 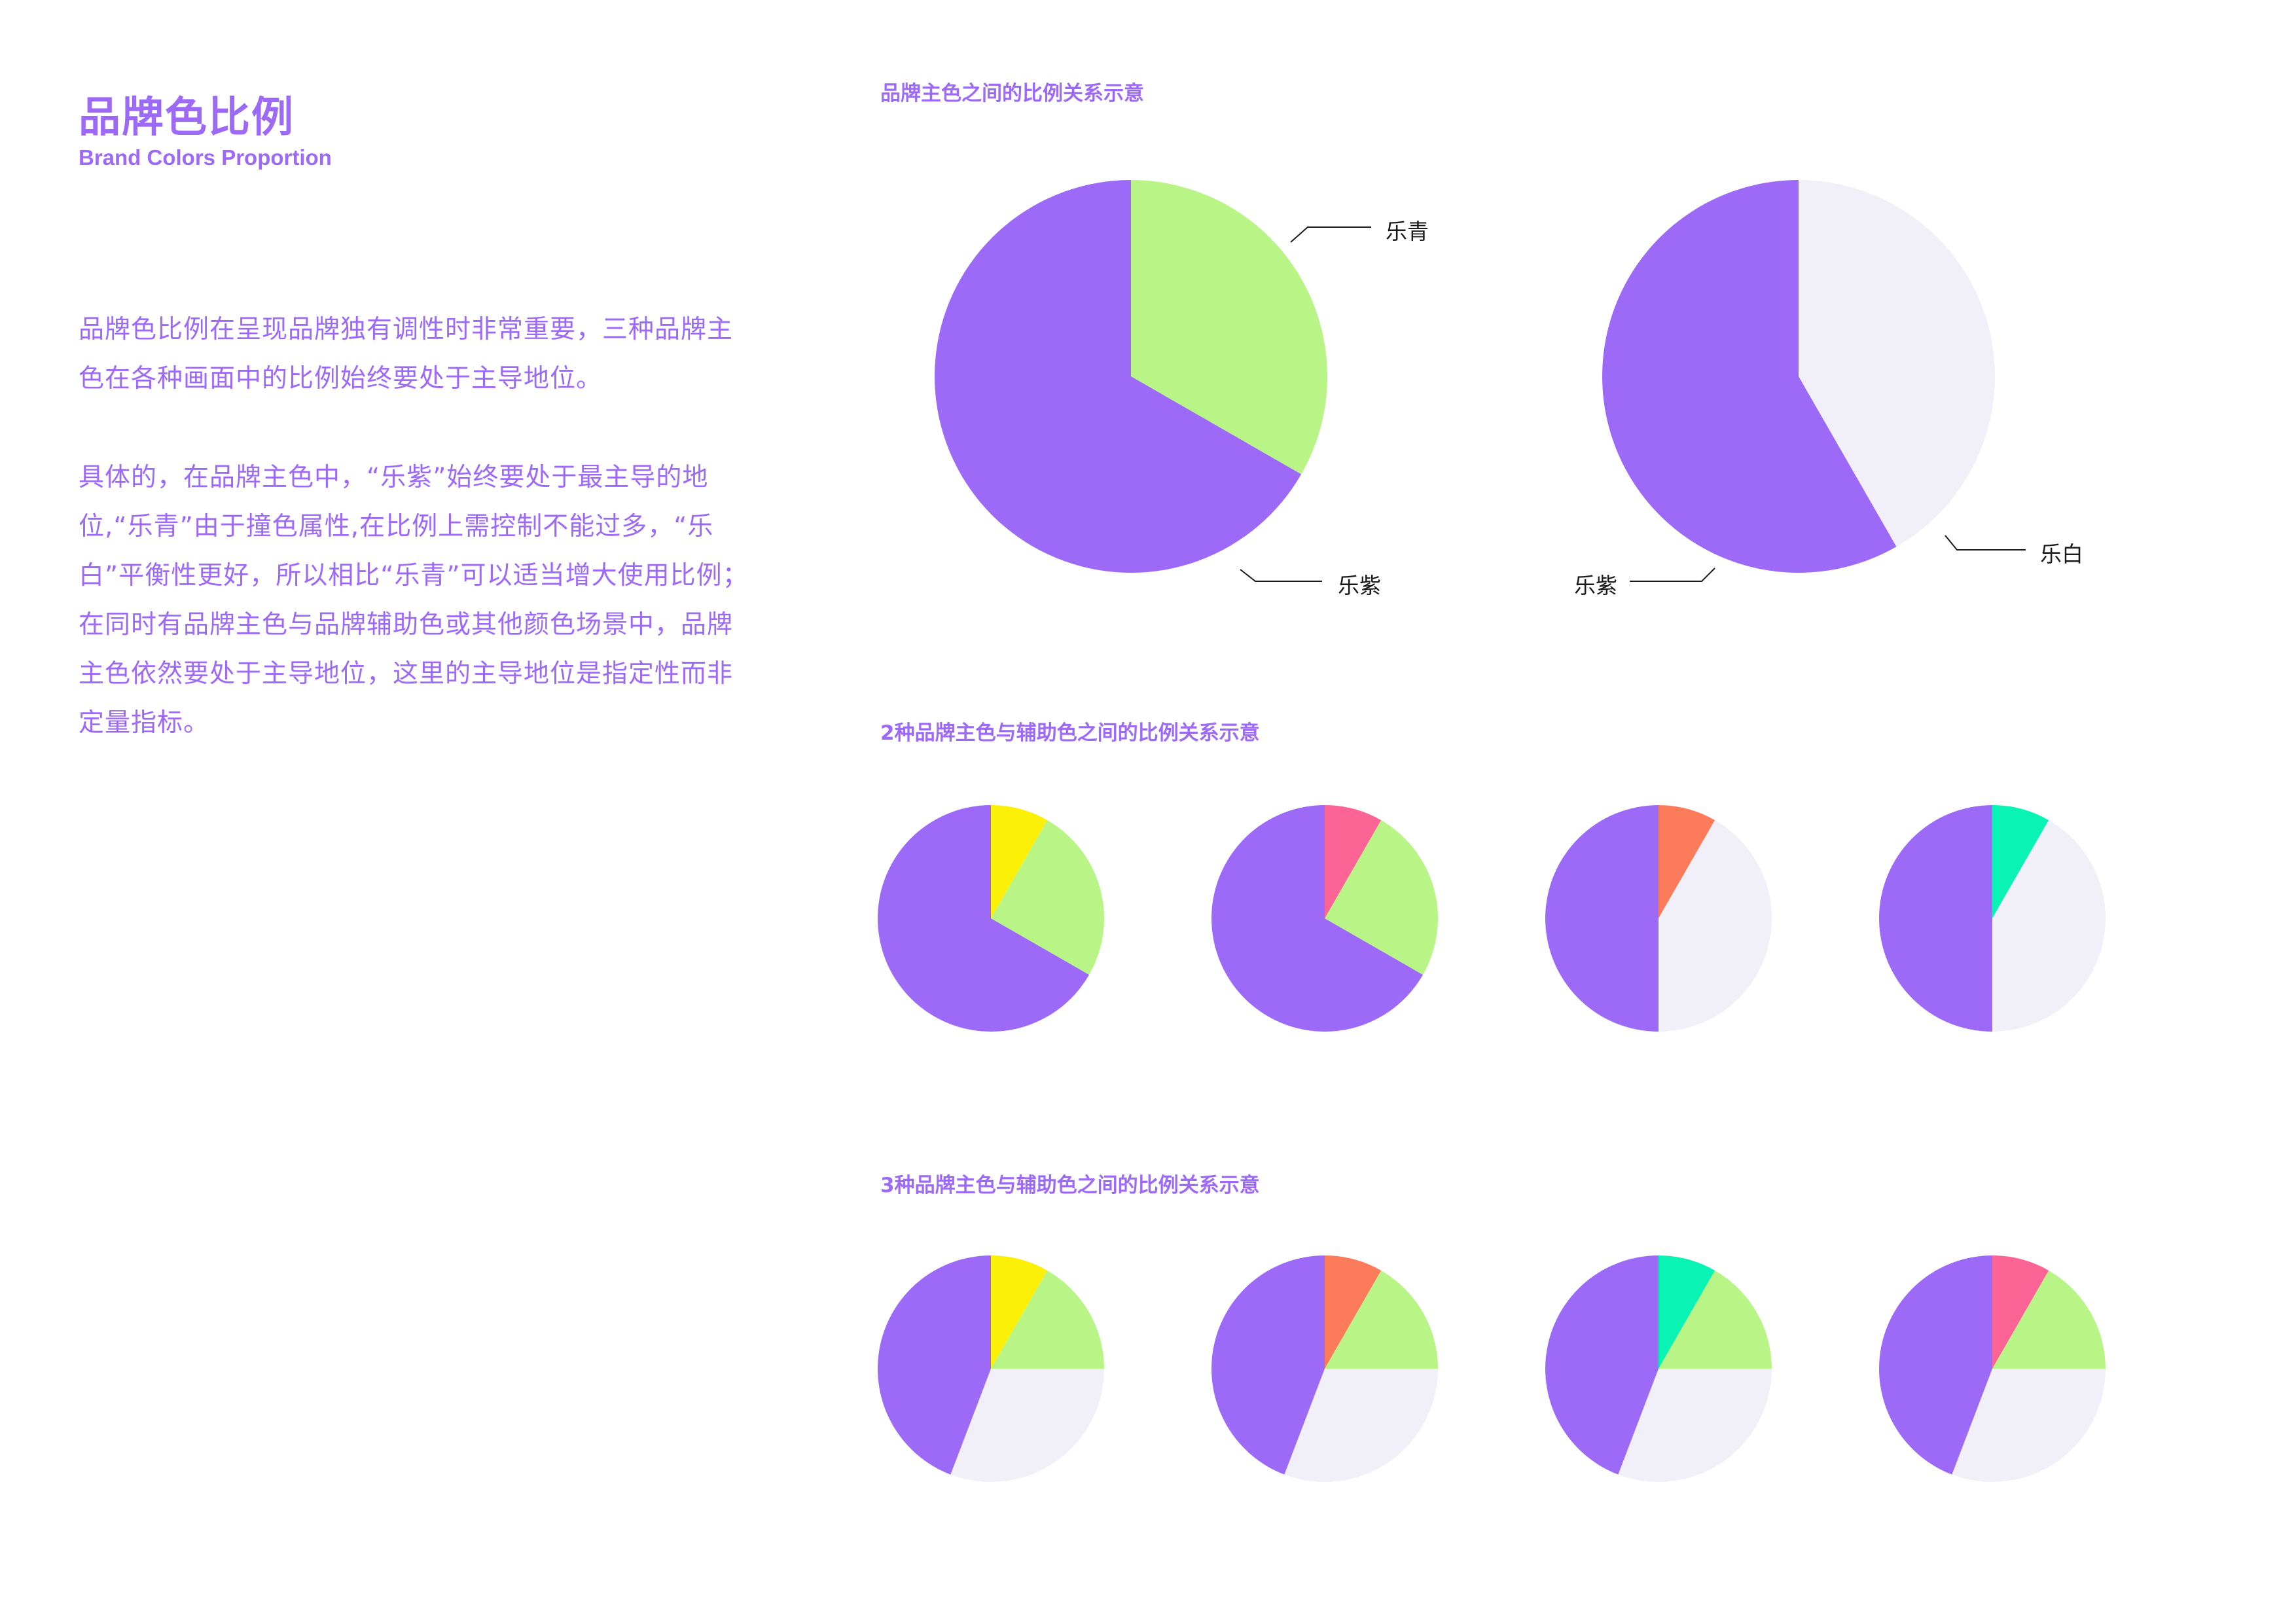 I want to click on pie-chart-mint-white, so click(x=1992, y=918).